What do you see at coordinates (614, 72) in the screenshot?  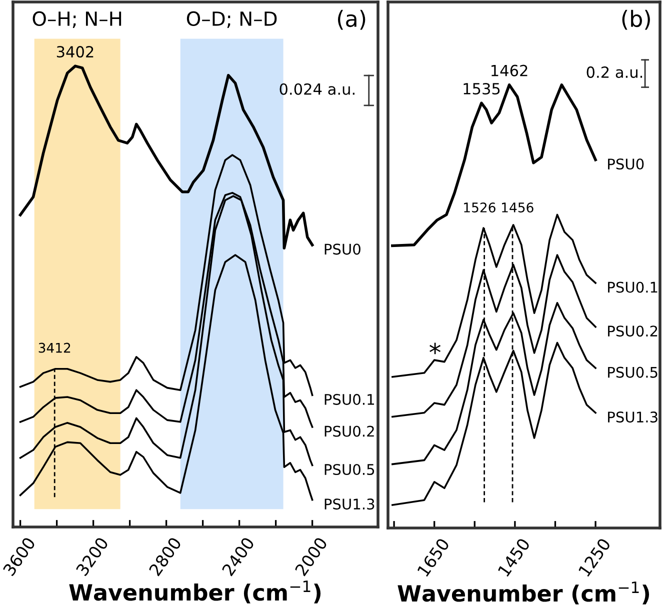 I see `text: 0.2 a.u.` at bounding box center [614, 72].